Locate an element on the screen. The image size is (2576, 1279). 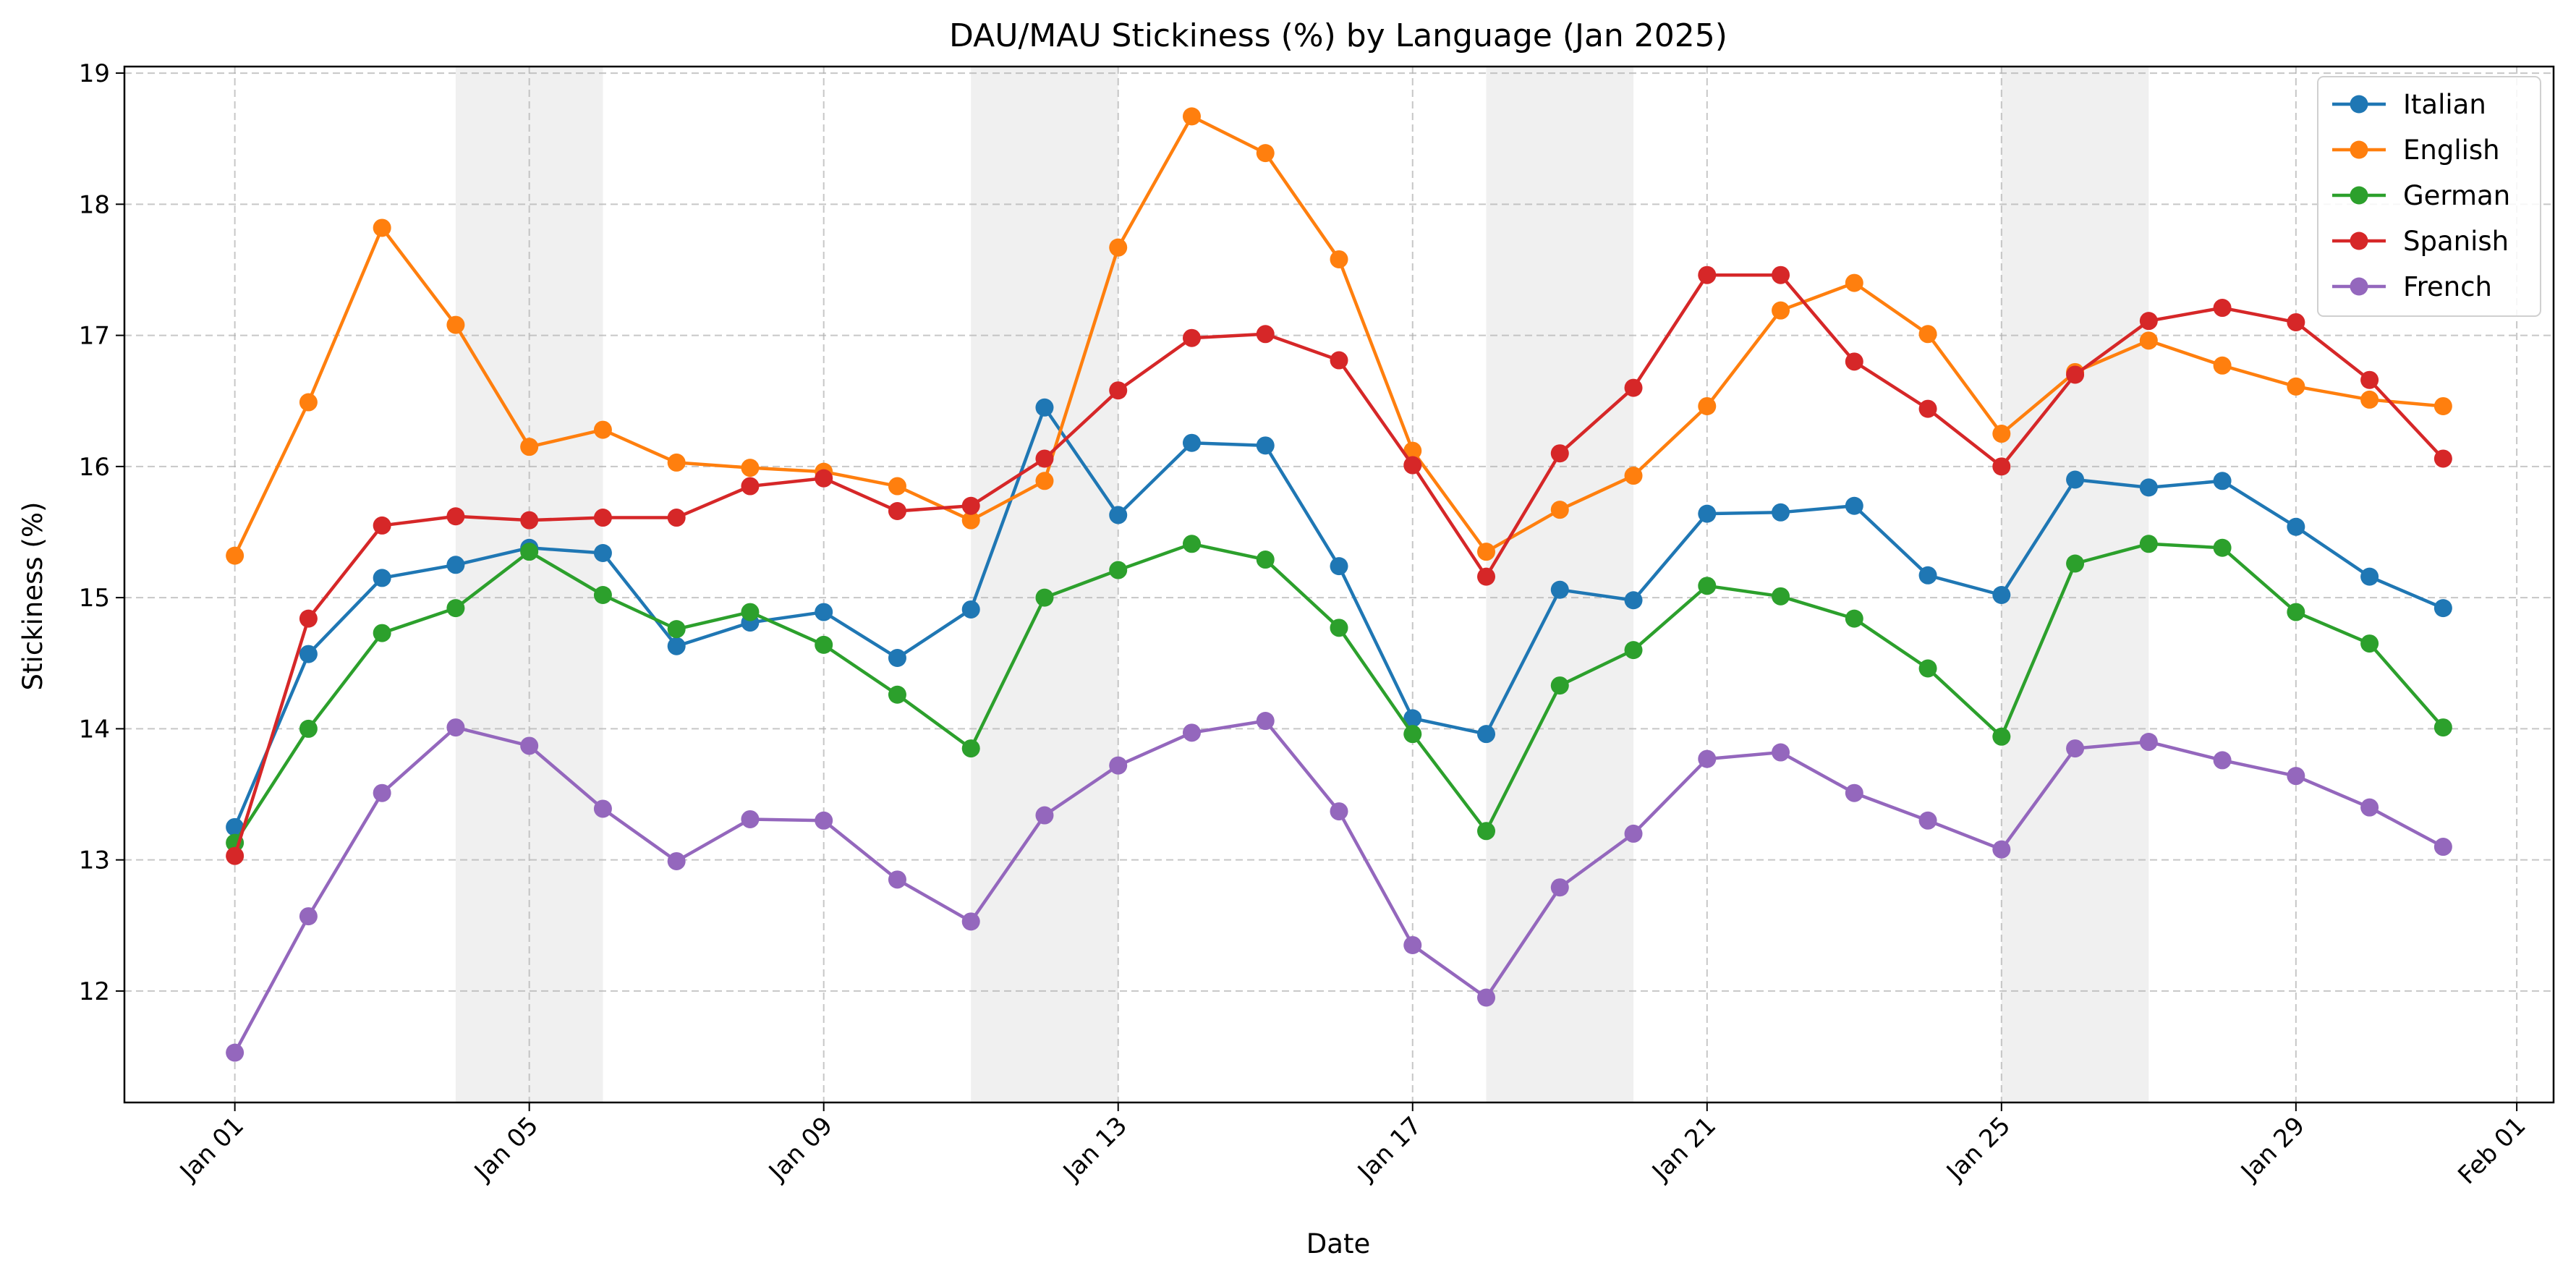
y-tick-label: 16 is located at coordinates (94, 467).